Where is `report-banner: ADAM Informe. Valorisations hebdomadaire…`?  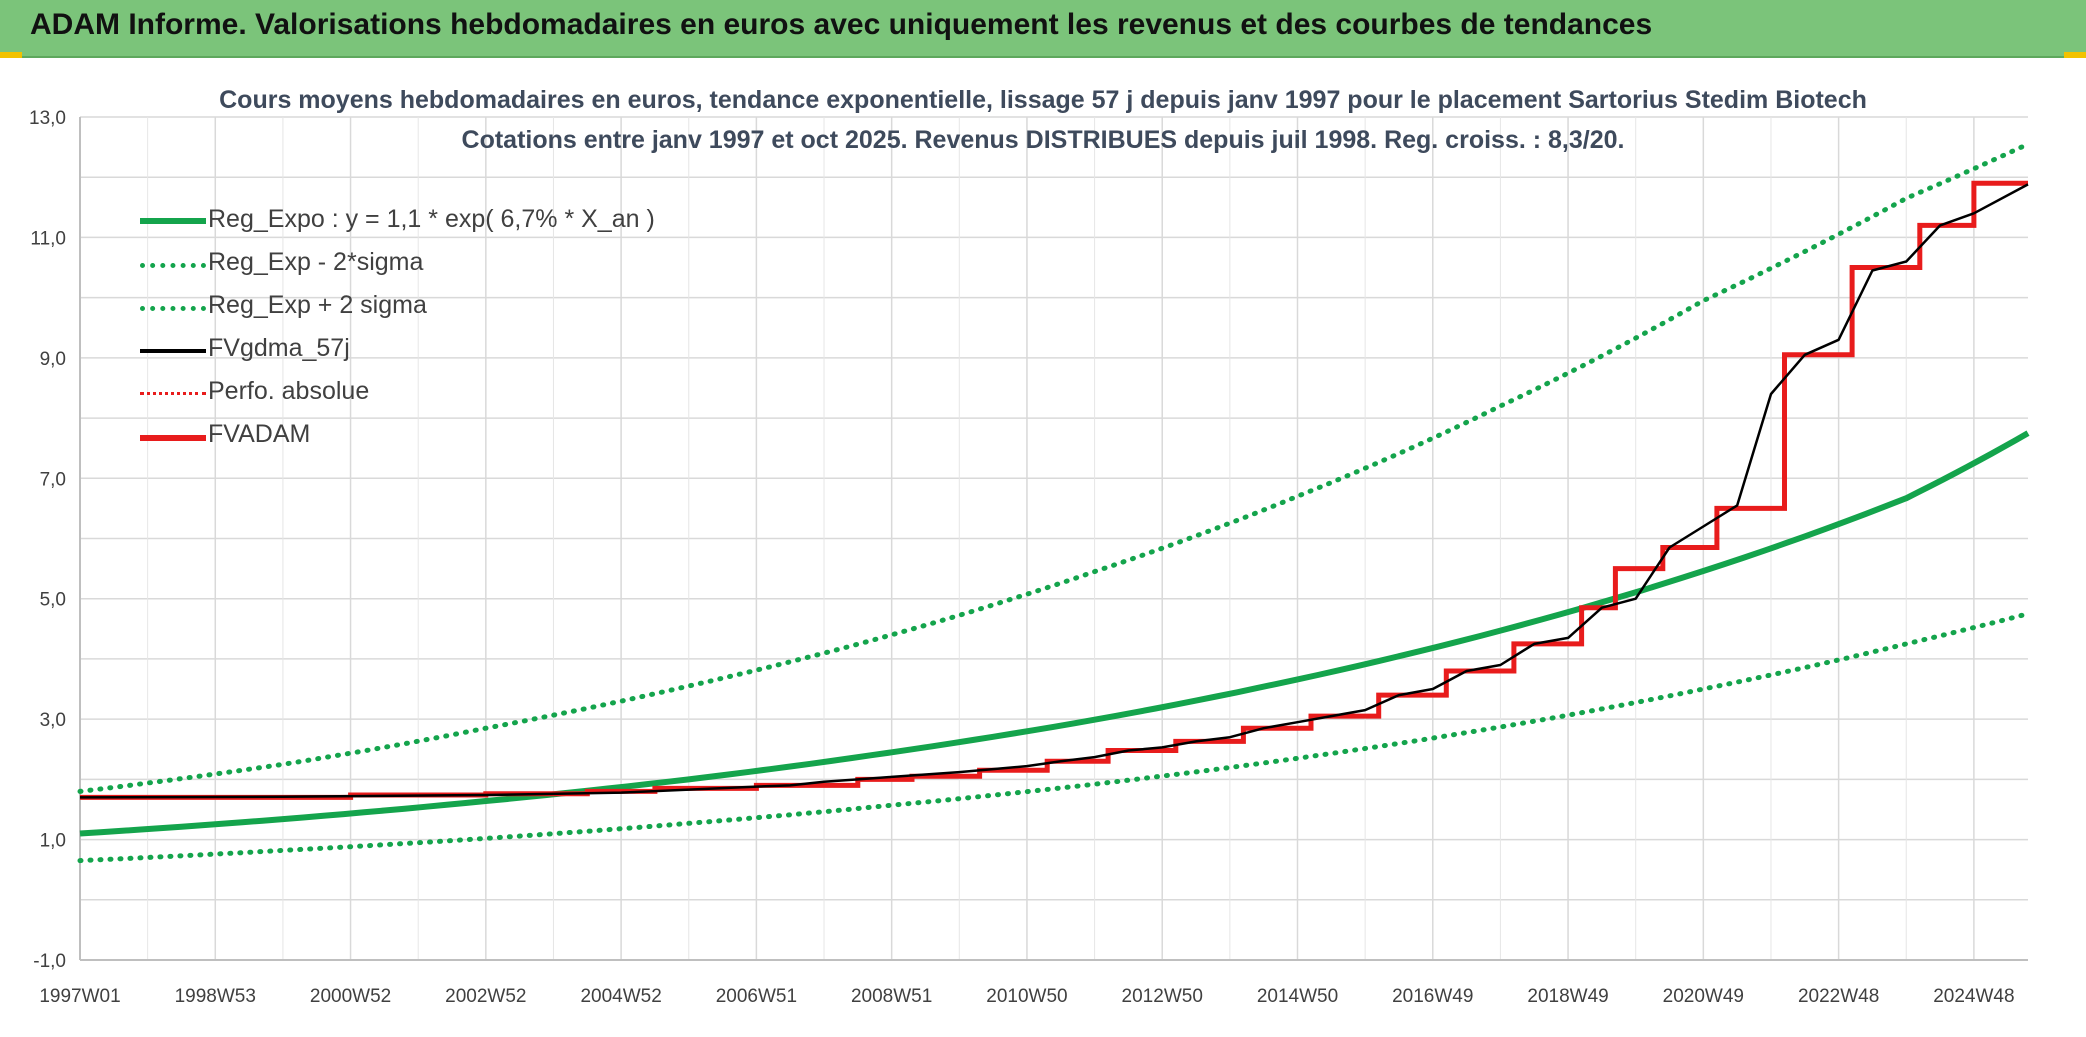 report-banner: ADAM Informe. Valorisations hebdomadaire… is located at coordinates (1043, 29).